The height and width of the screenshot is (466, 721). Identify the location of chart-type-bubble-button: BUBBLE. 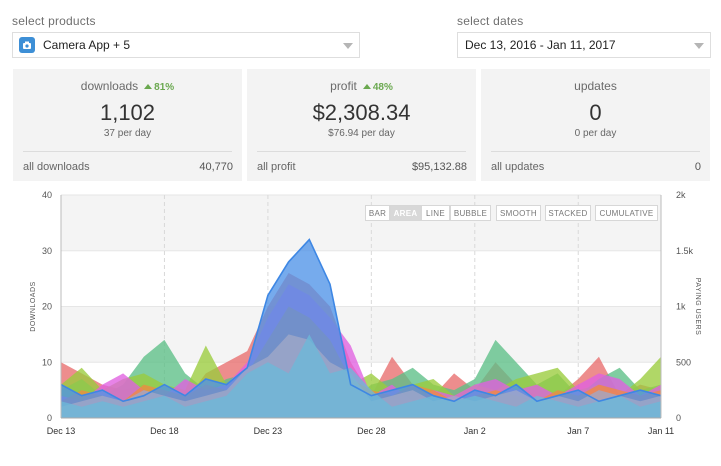
(470, 213).